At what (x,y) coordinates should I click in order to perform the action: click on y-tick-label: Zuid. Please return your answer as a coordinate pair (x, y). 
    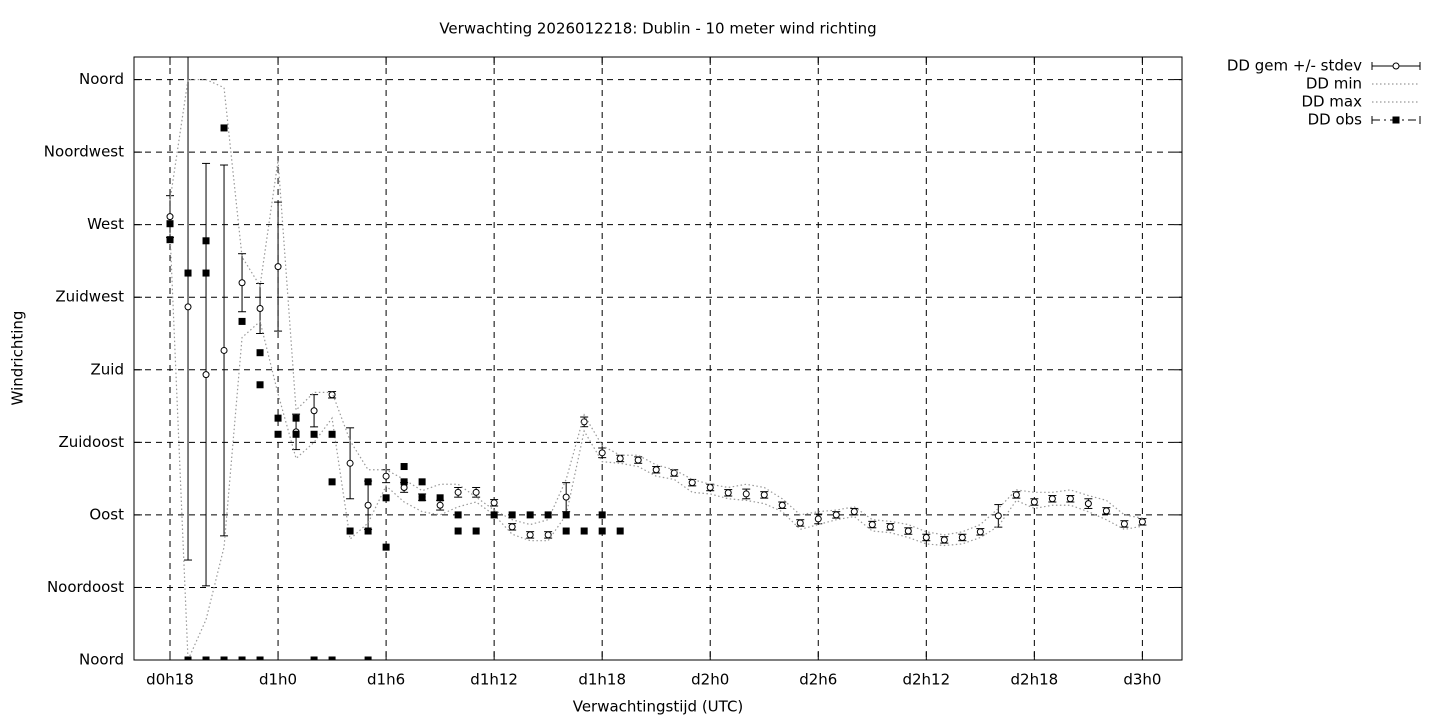
    Looking at the image, I should click on (107, 369).